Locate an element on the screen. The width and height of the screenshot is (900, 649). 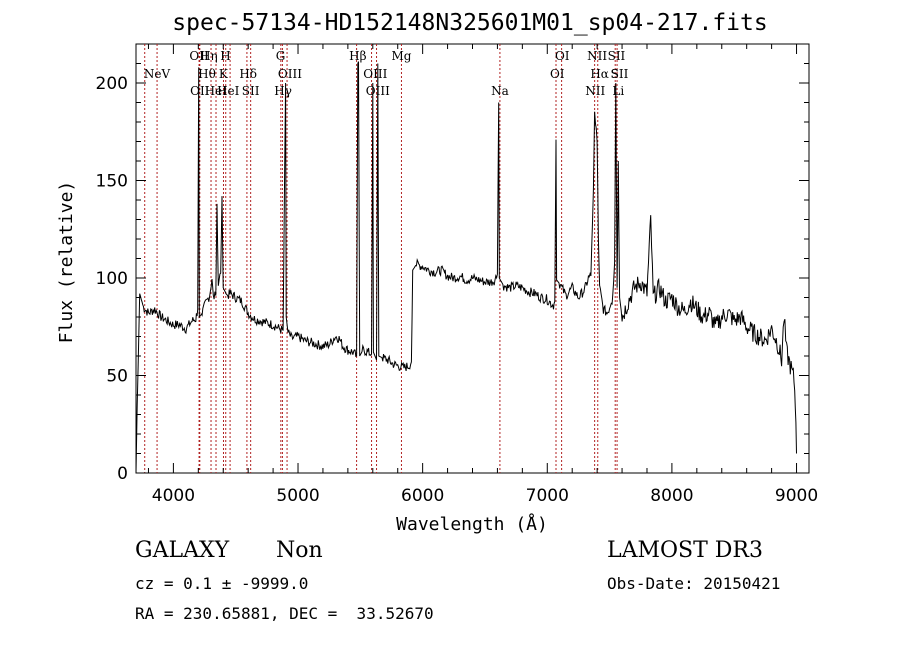
x-tick-label: 7000 is located at coordinates (547, 496).